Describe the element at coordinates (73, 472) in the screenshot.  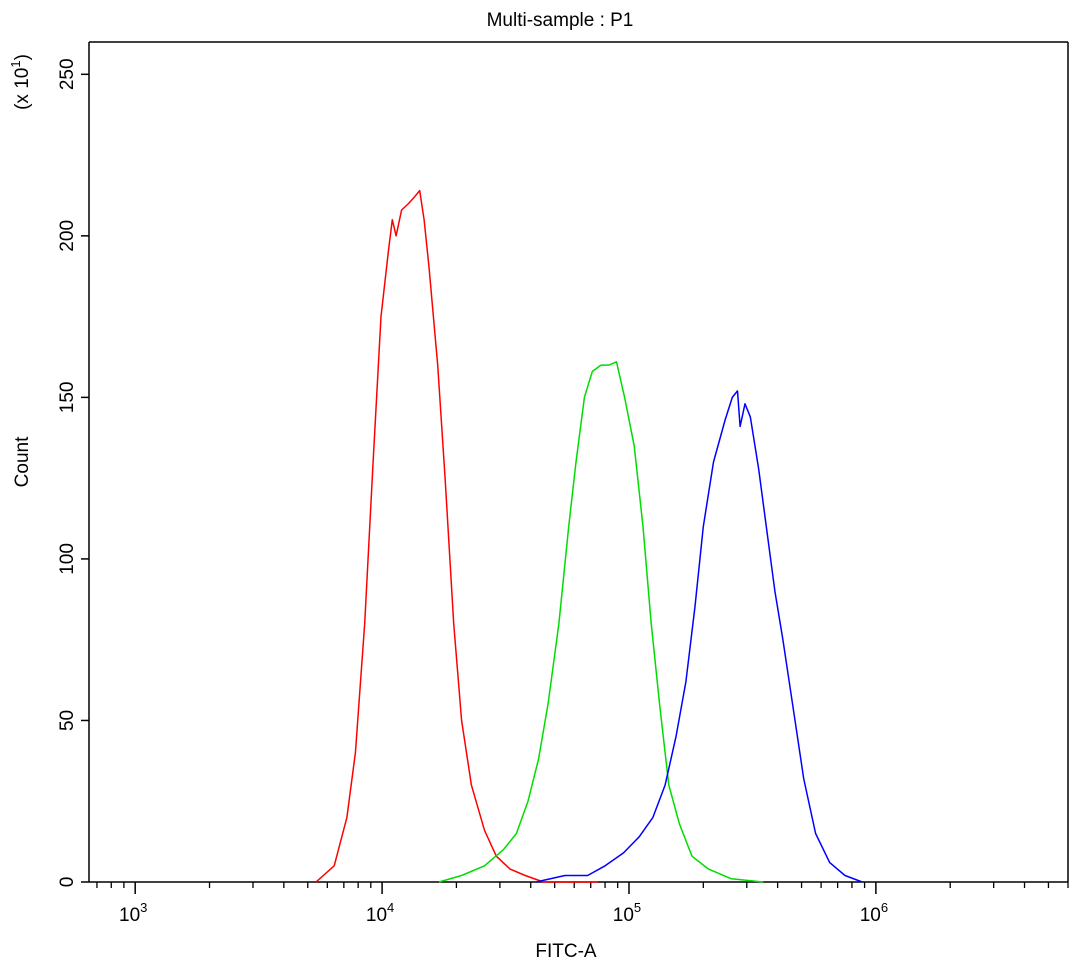
I see `y-axis-ticks: 0 50 100 150 200 250` at that location.